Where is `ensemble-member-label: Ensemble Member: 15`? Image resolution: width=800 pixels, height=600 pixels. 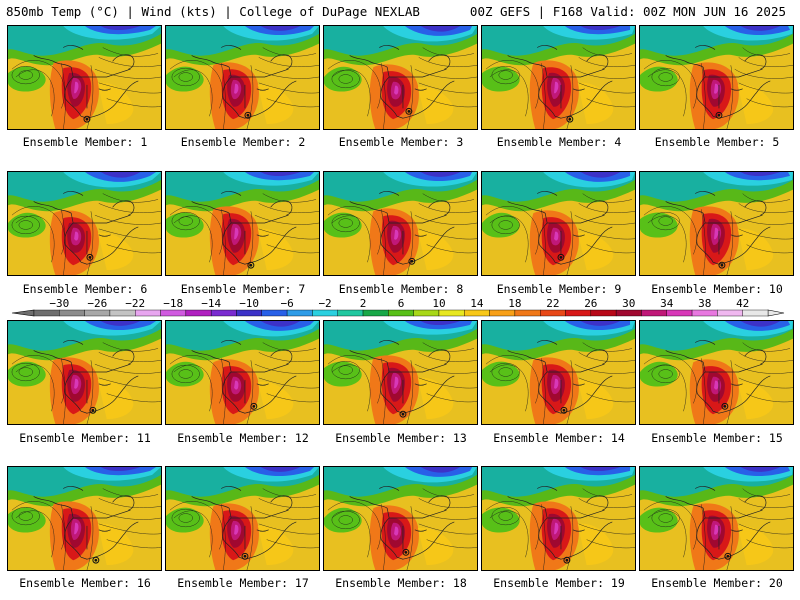 ensemble-member-label: Ensemble Member: 15 is located at coordinates (717, 438).